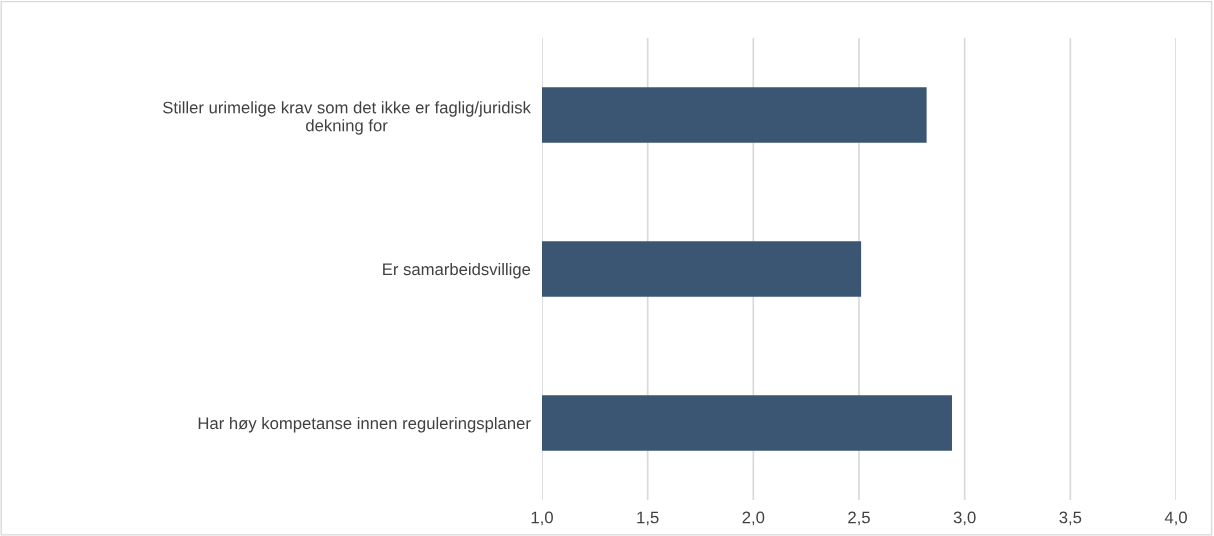  I want to click on y-tick-label: Har høy kompetanse innen reguleringsplaner, so click(364, 424).